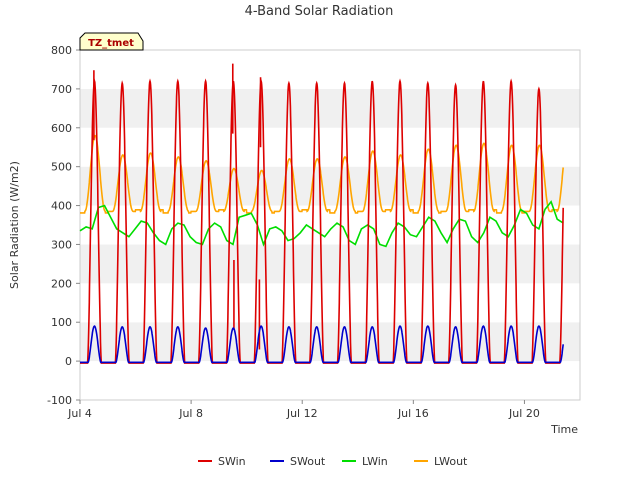  I want to click on y-tick-label: 200, so click(61, 283).